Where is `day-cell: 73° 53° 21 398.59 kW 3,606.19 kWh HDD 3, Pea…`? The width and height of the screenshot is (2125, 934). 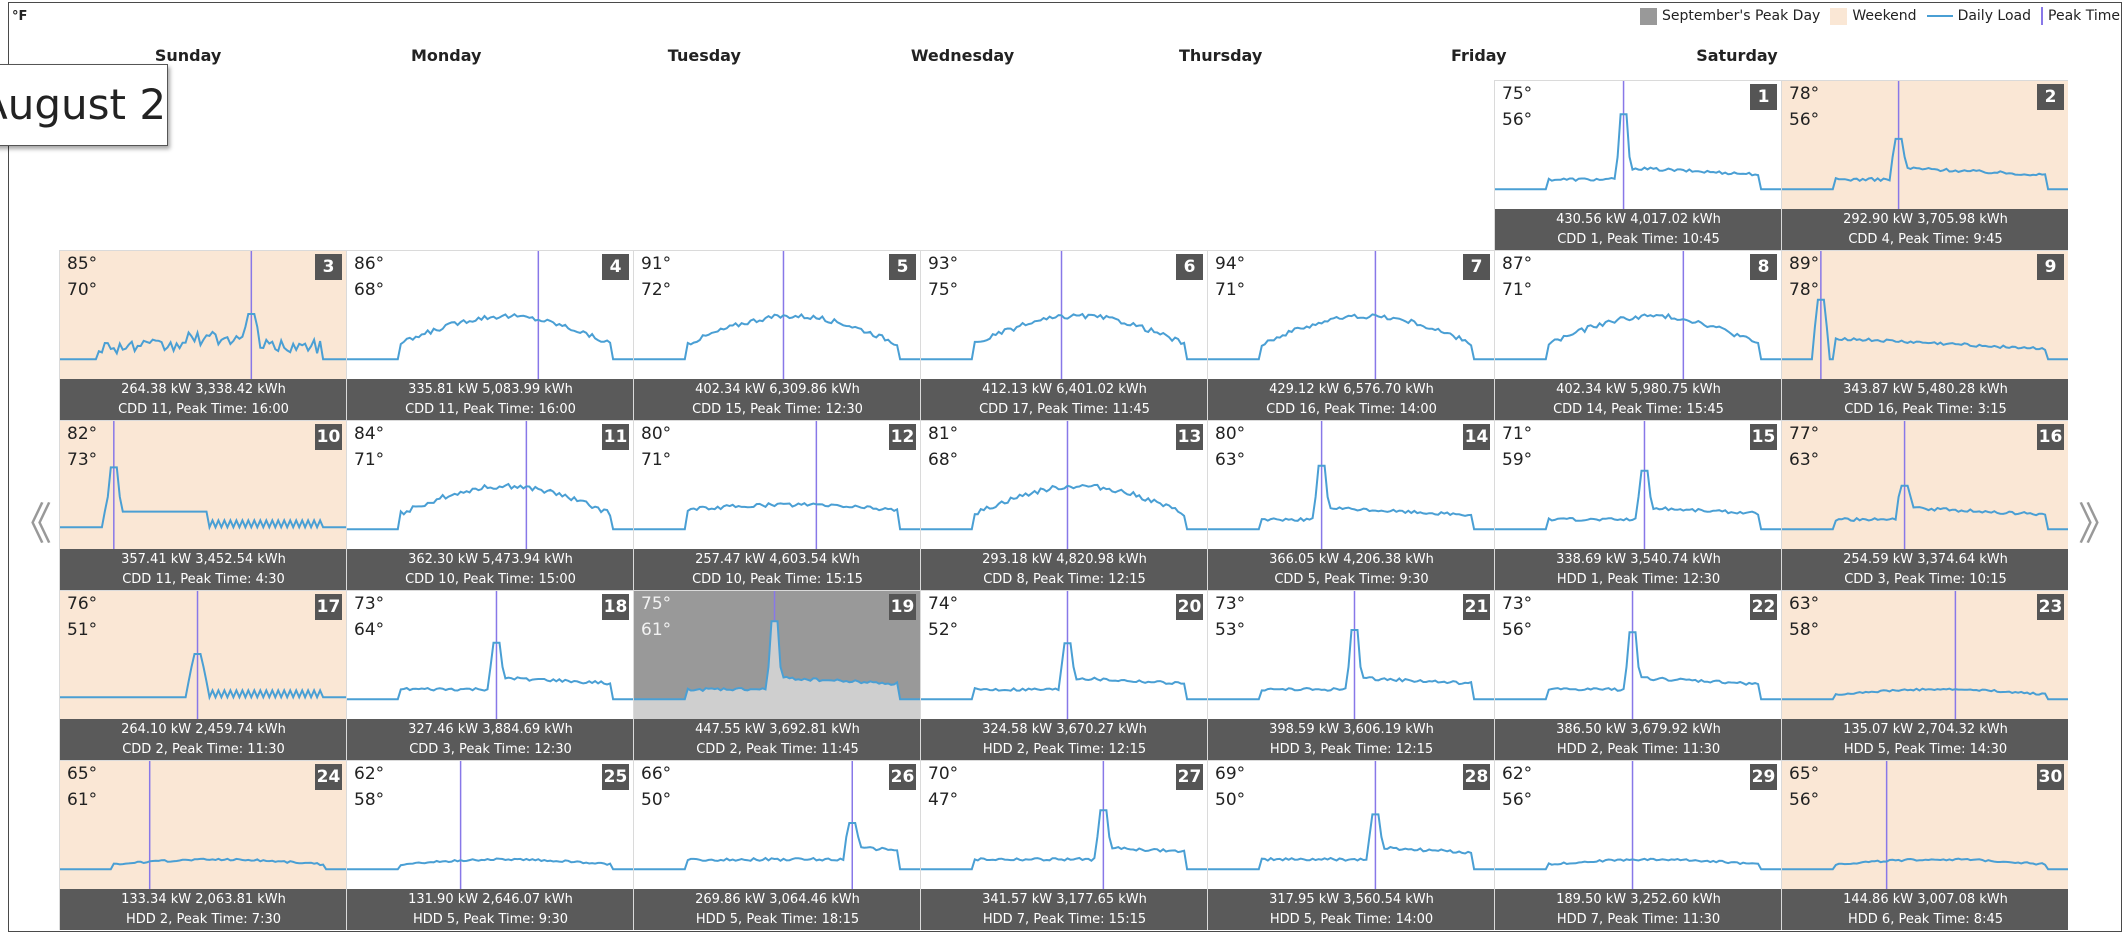
day-cell: 73° 53° 21 398.59 kW 3,606.19 kWh HDD 3, Pea… is located at coordinates (1350, 675).